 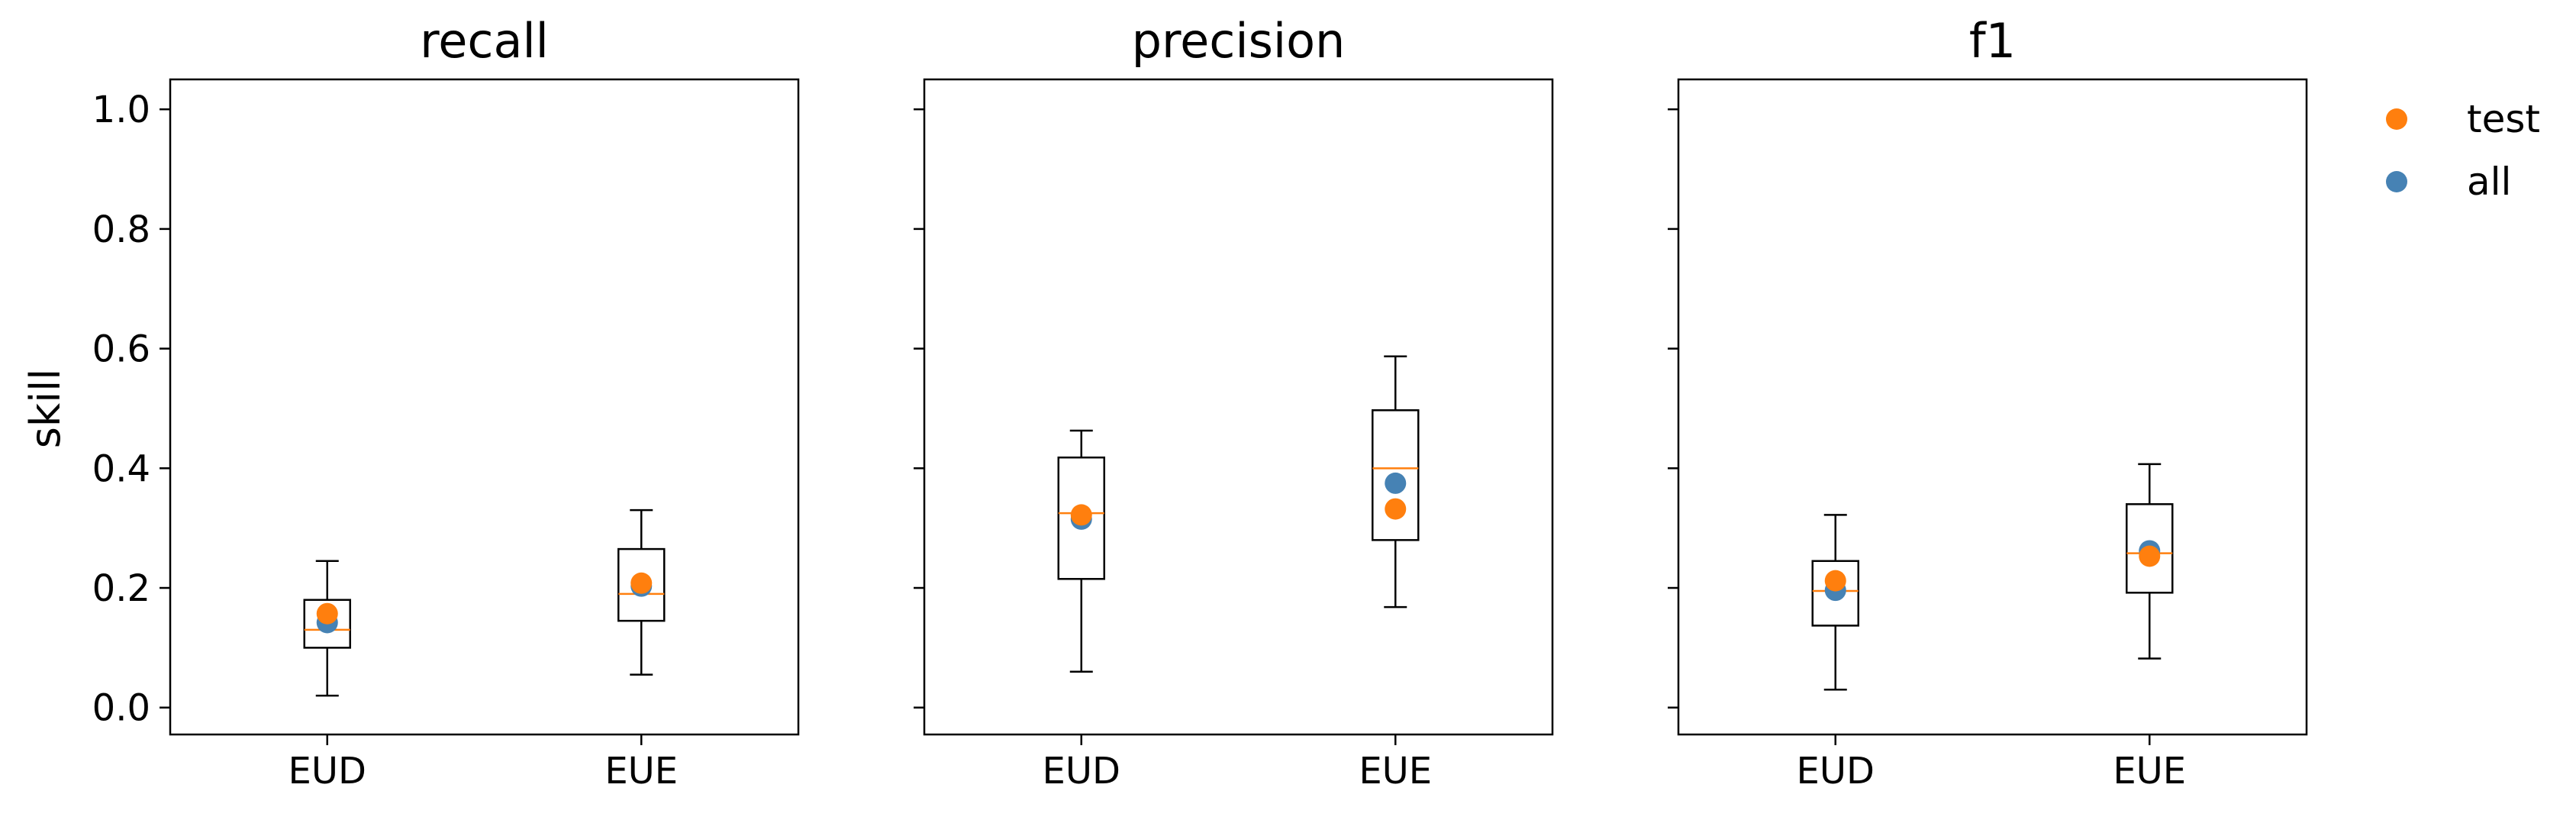 What do you see at coordinates (1239, 41) in the screenshot?
I see `panel-title: precision` at bounding box center [1239, 41].